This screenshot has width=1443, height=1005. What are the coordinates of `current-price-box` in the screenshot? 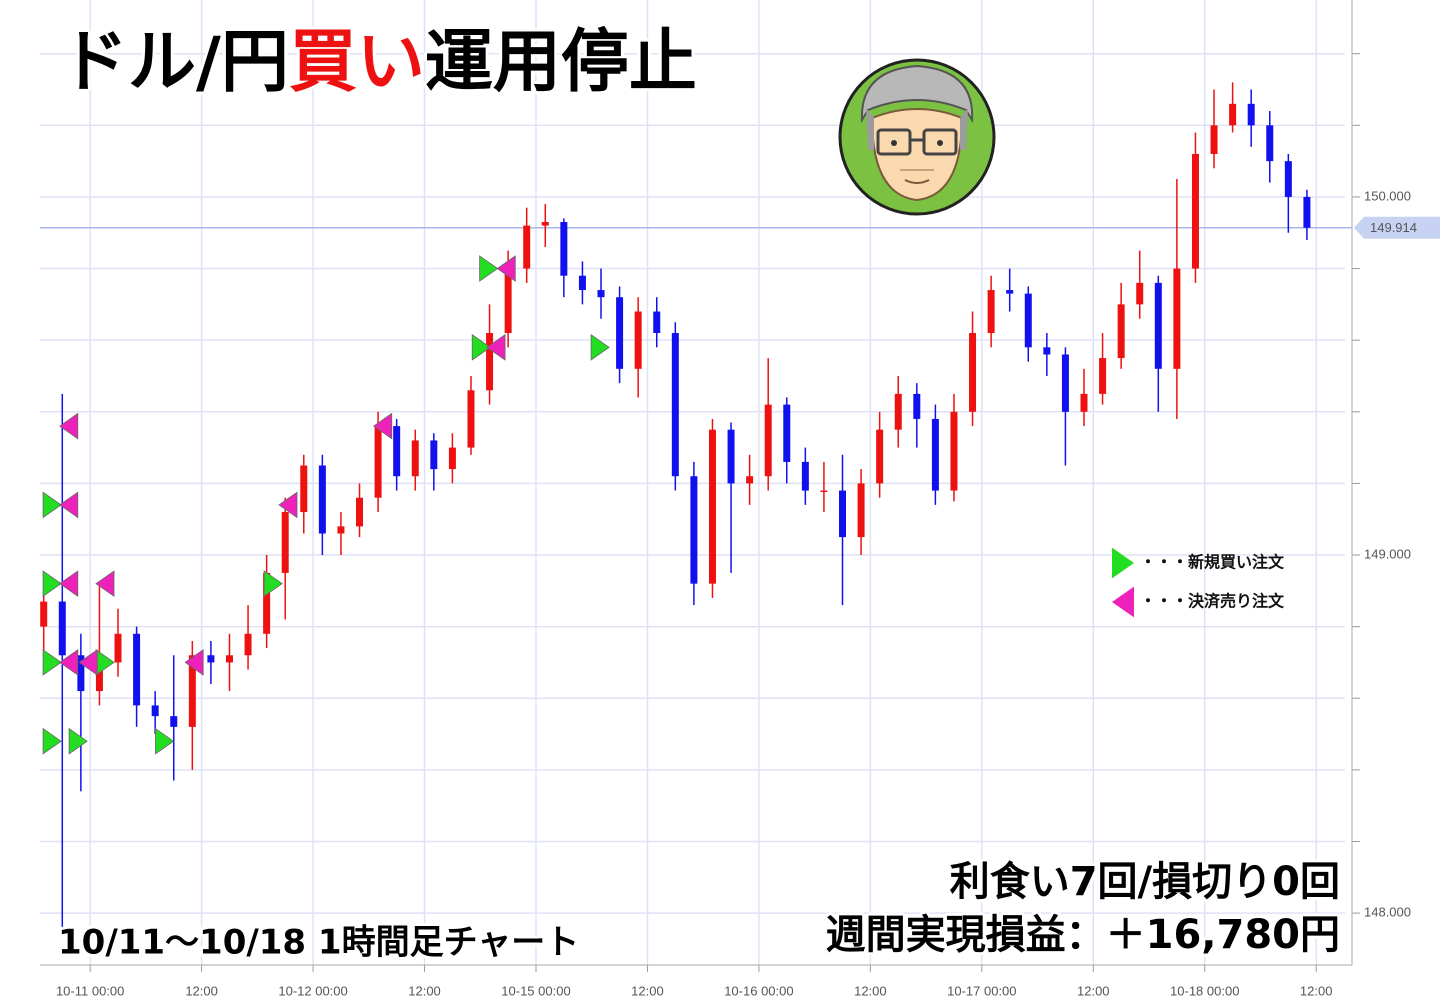 It's located at (1397, 227).